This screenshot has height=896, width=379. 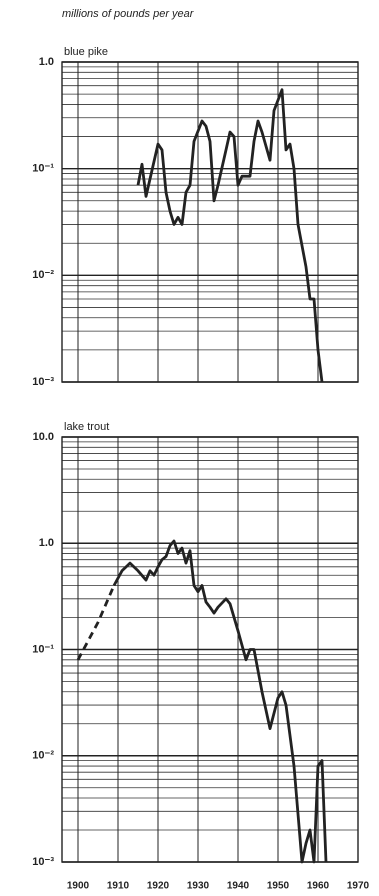 I want to click on x-tick-label: 1940, so click(x=238, y=886).